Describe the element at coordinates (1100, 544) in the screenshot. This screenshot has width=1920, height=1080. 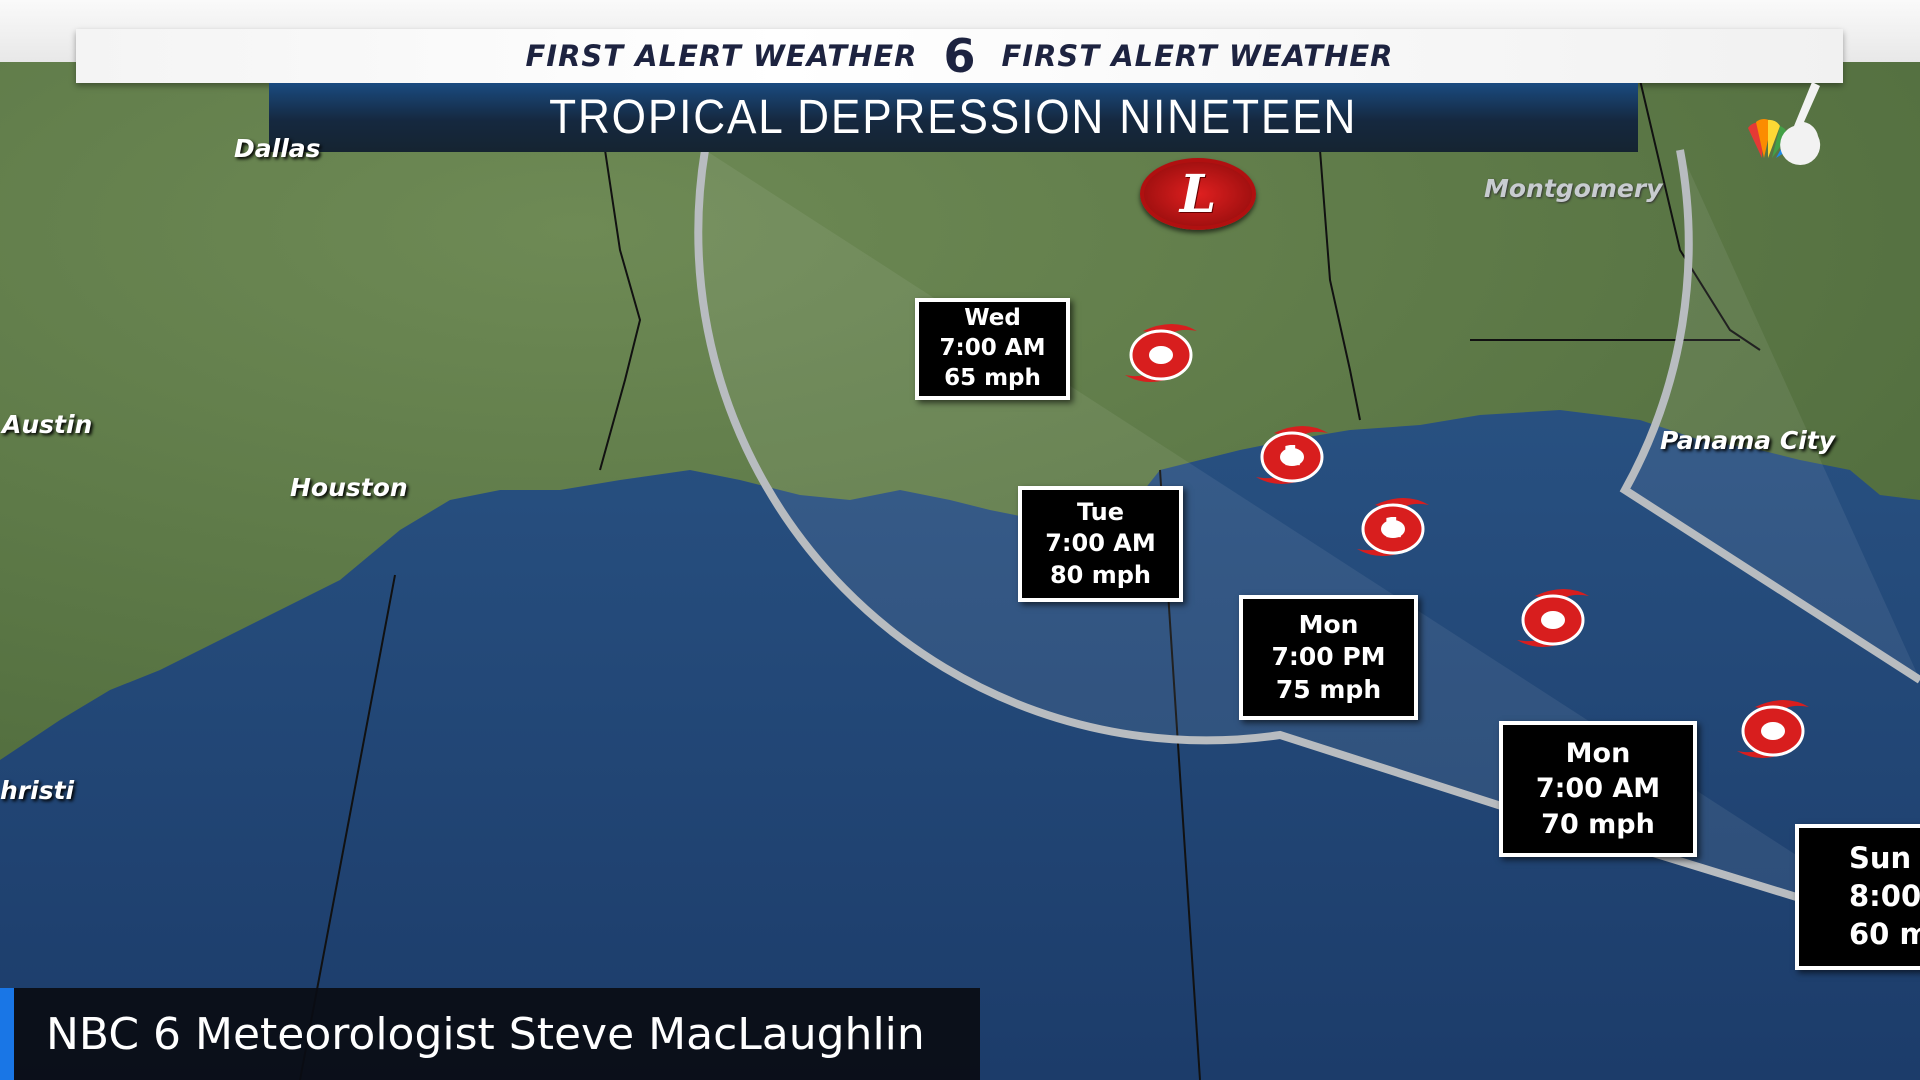
I see `forecast-label-tue-7am: Tue 7:00 AM 80 mph` at that location.